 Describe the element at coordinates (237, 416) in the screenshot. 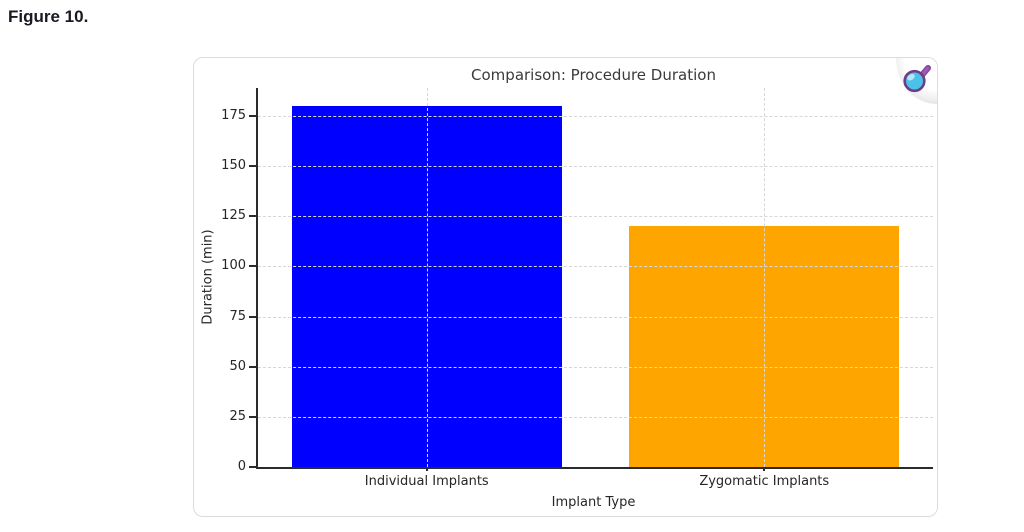

I see `y-tick-label: 25` at that location.